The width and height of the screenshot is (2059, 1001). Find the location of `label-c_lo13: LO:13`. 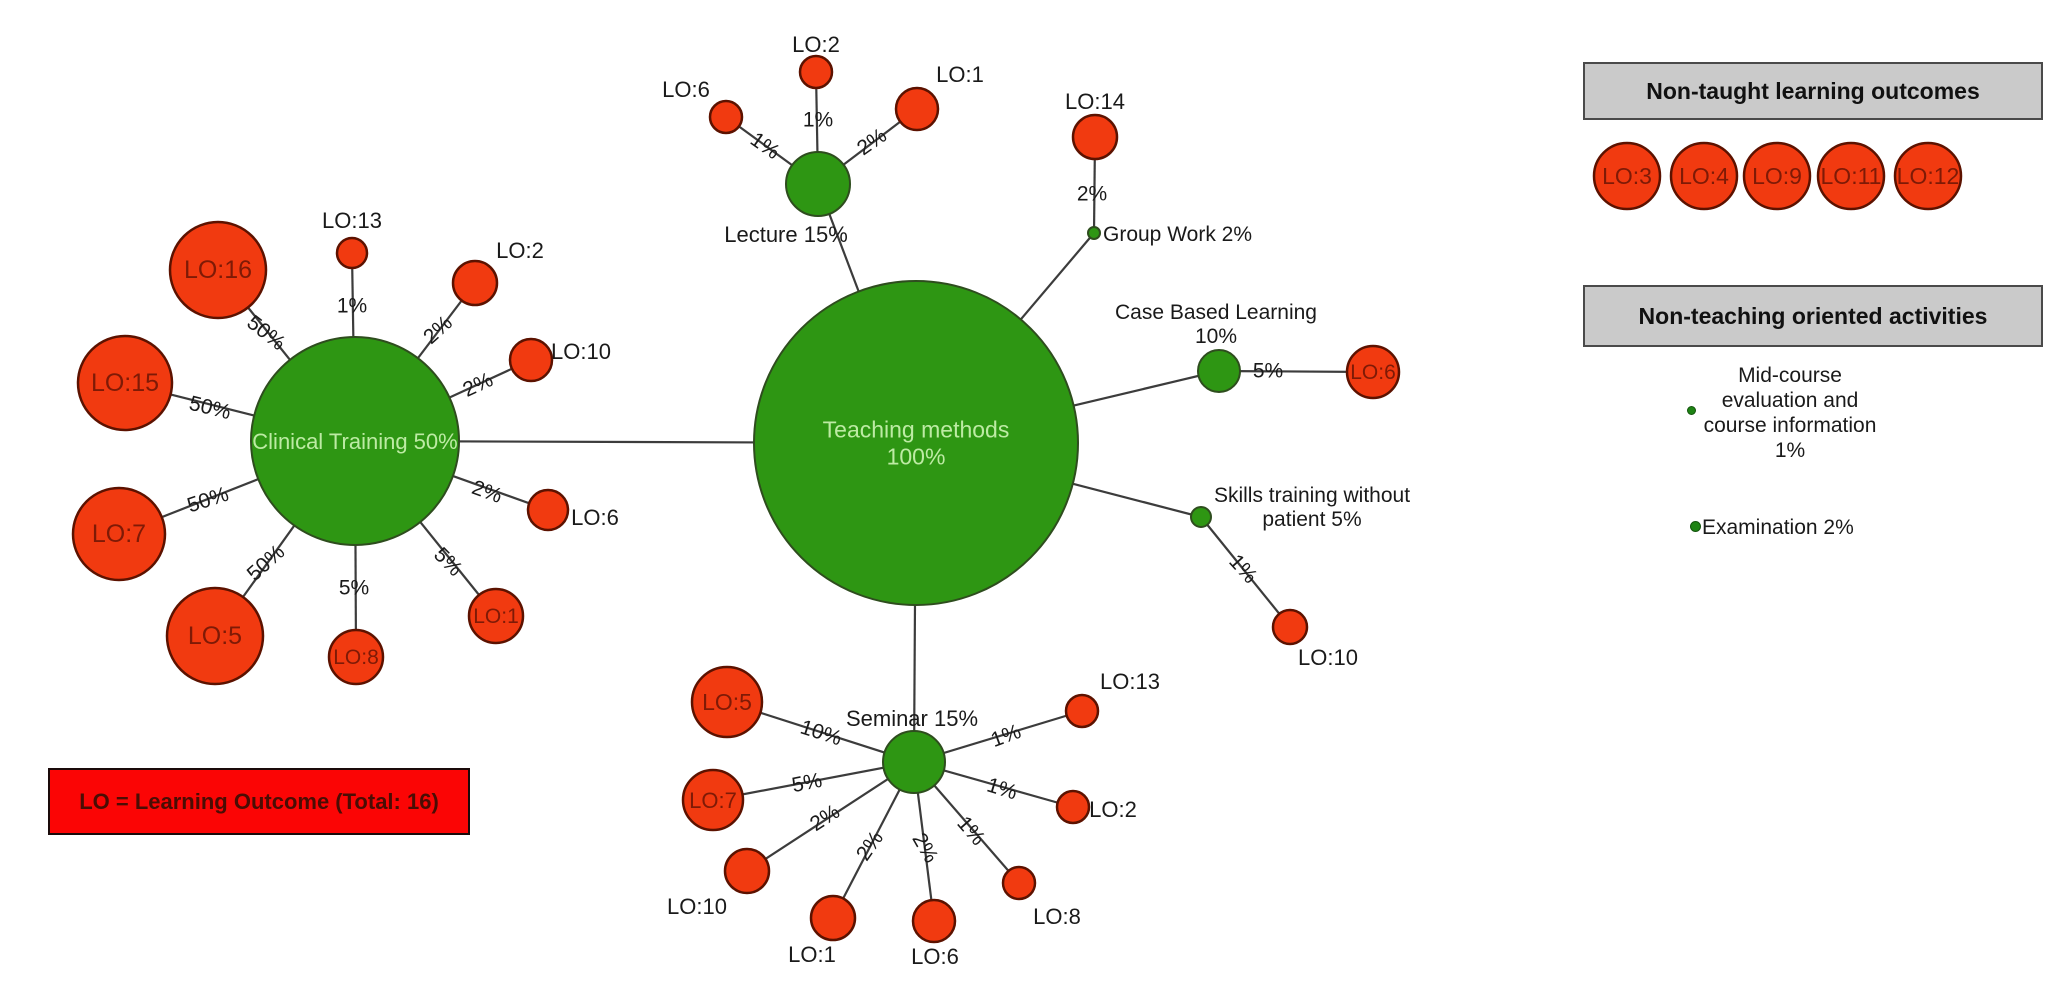

label-c_lo13: LO:13 is located at coordinates (352, 220).